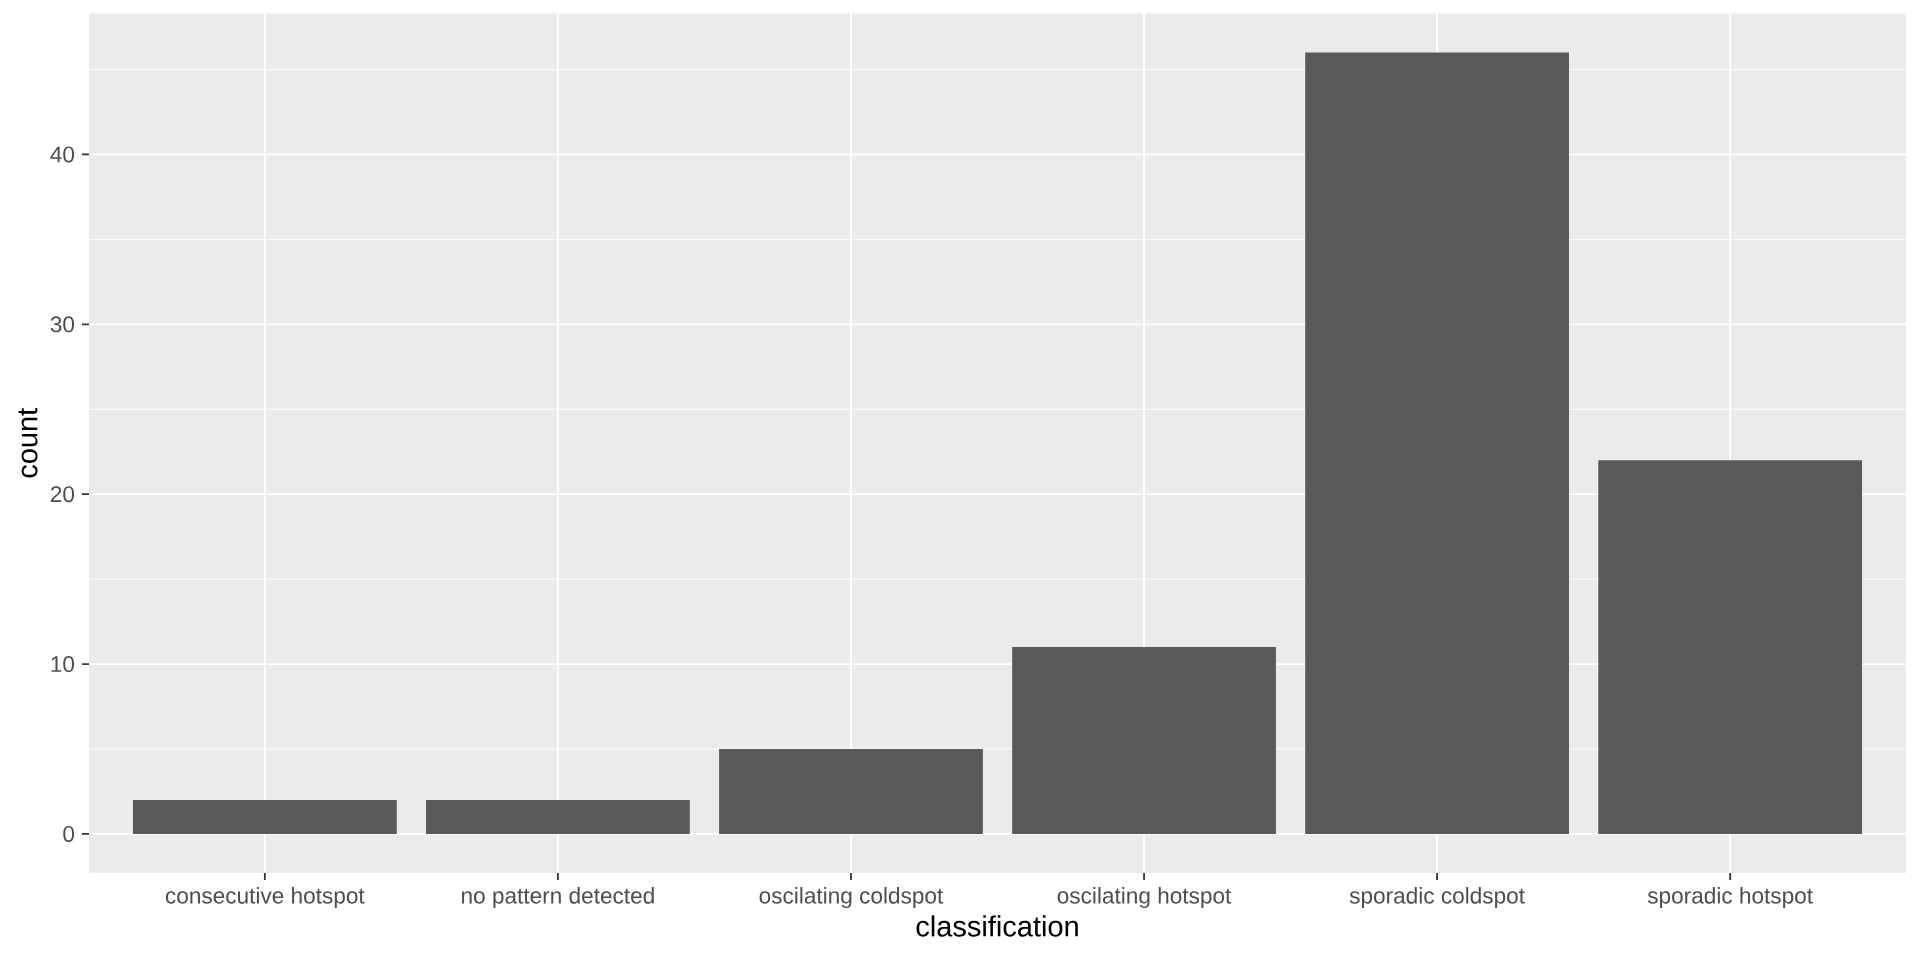 The width and height of the screenshot is (1920, 960). What do you see at coordinates (997, 926) in the screenshot?
I see `x-axis-title: classification` at bounding box center [997, 926].